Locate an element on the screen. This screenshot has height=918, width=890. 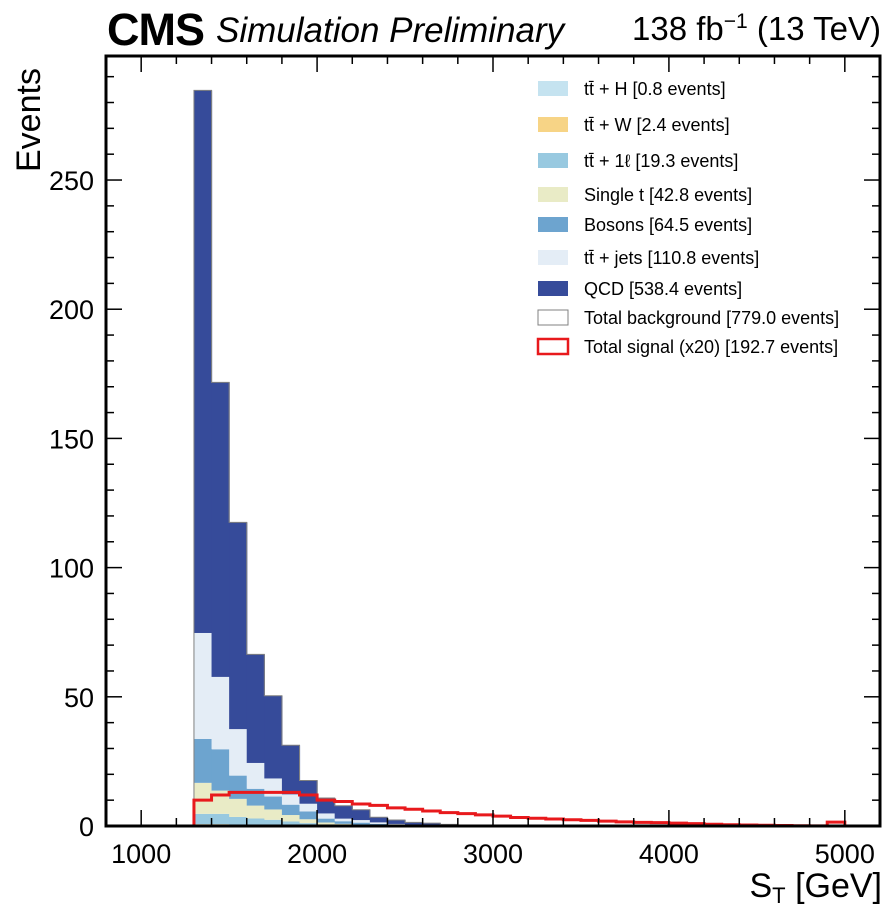
x-tick-label: 3000 is located at coordinates (493, 854).